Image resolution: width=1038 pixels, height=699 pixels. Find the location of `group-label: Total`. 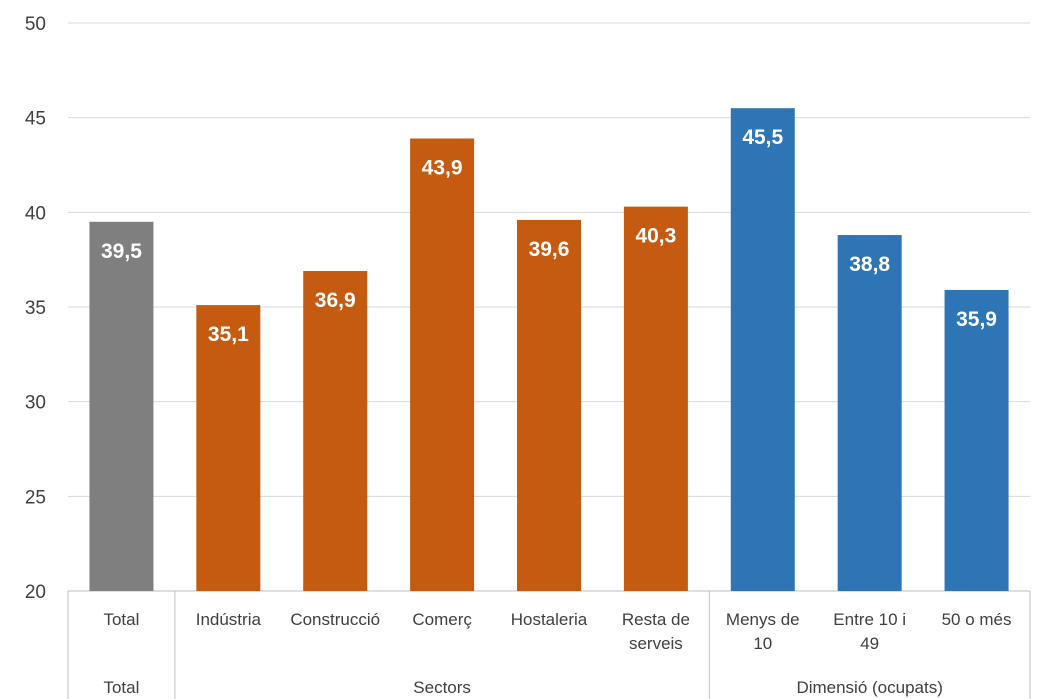

group-label: Total is located at coordinates (121, 687).